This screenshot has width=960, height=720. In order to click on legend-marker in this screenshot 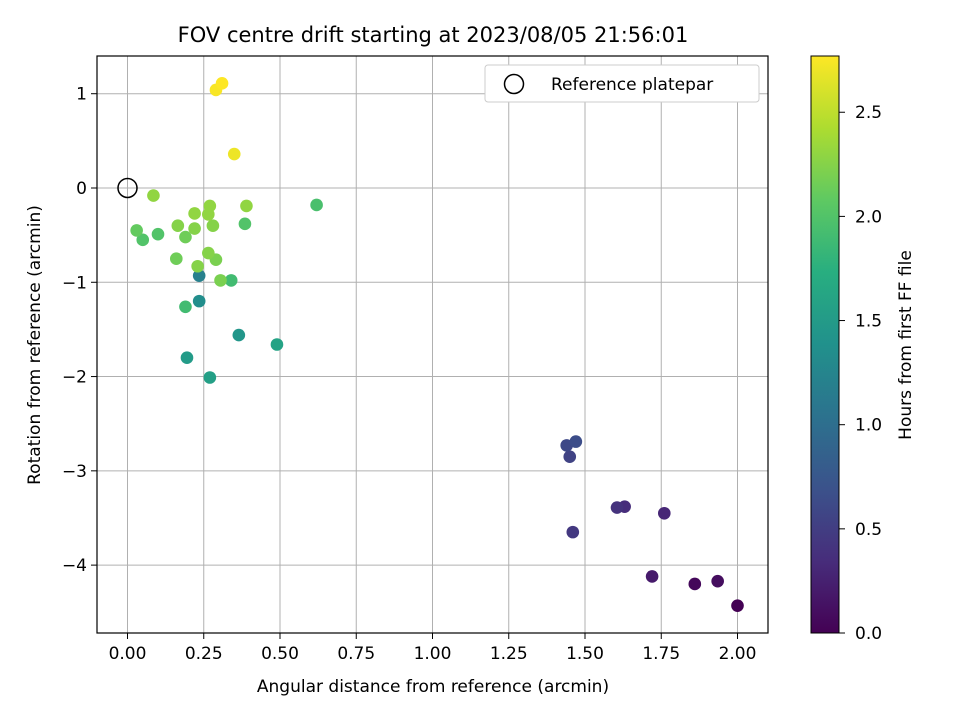, I will do `click(514, 84)`.